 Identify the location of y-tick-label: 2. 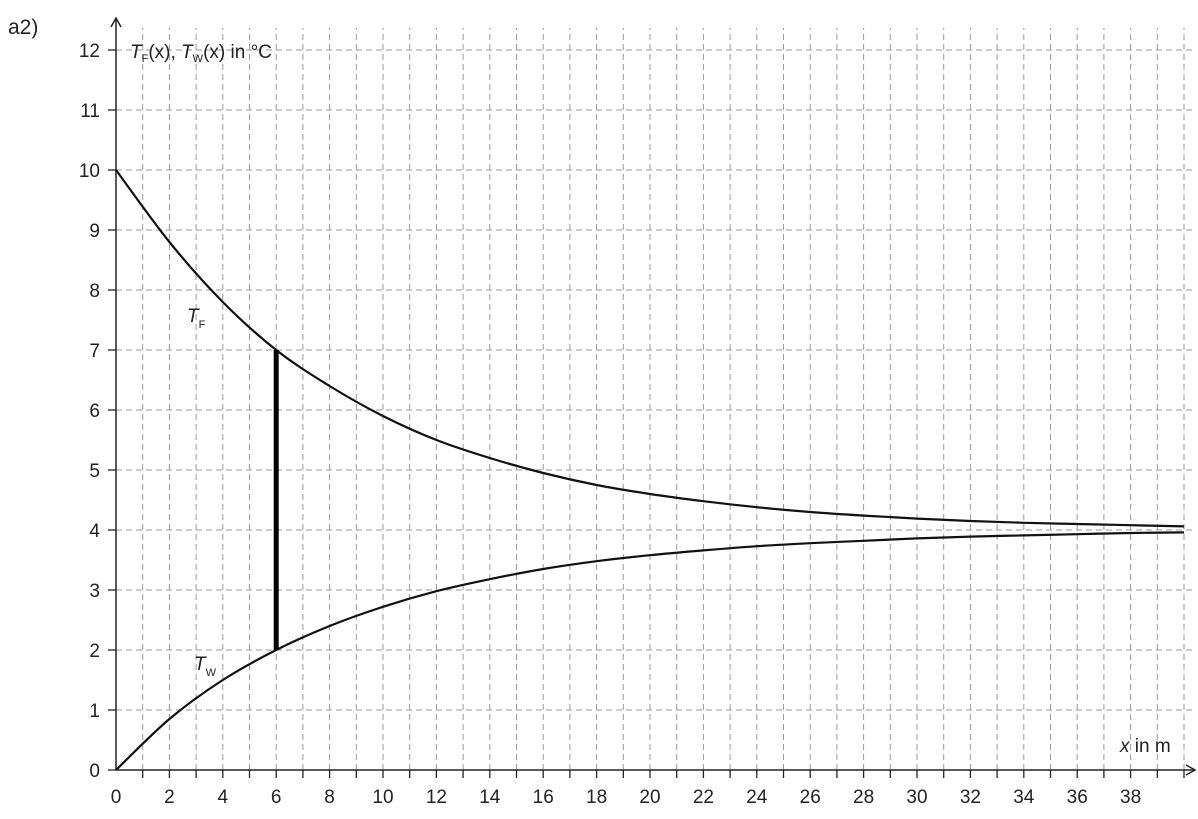
(94, 651).